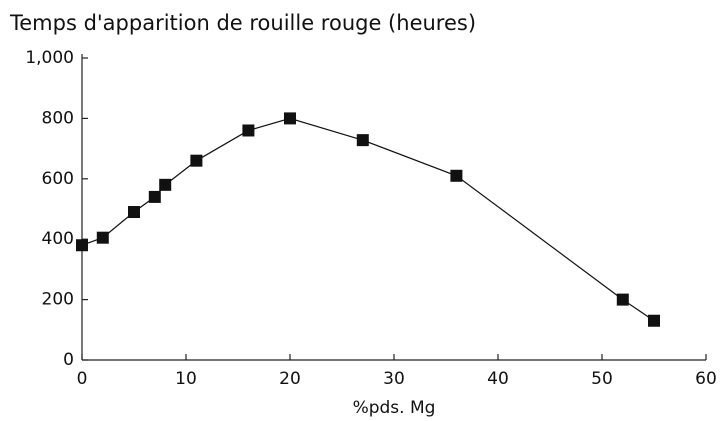  What do you see at coordinates (49, 58) in the screenshot?
I see `y-tick-label: 1,000` at bounding box center [49, 58].